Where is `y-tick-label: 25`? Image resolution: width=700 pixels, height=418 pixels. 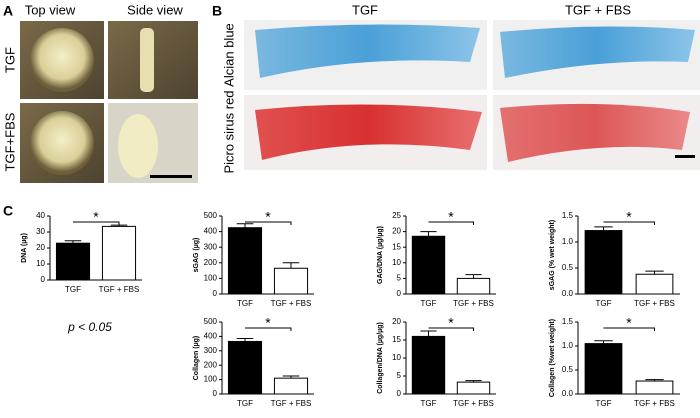 y-tick-label: 25 is located at coordinates (396, 215).